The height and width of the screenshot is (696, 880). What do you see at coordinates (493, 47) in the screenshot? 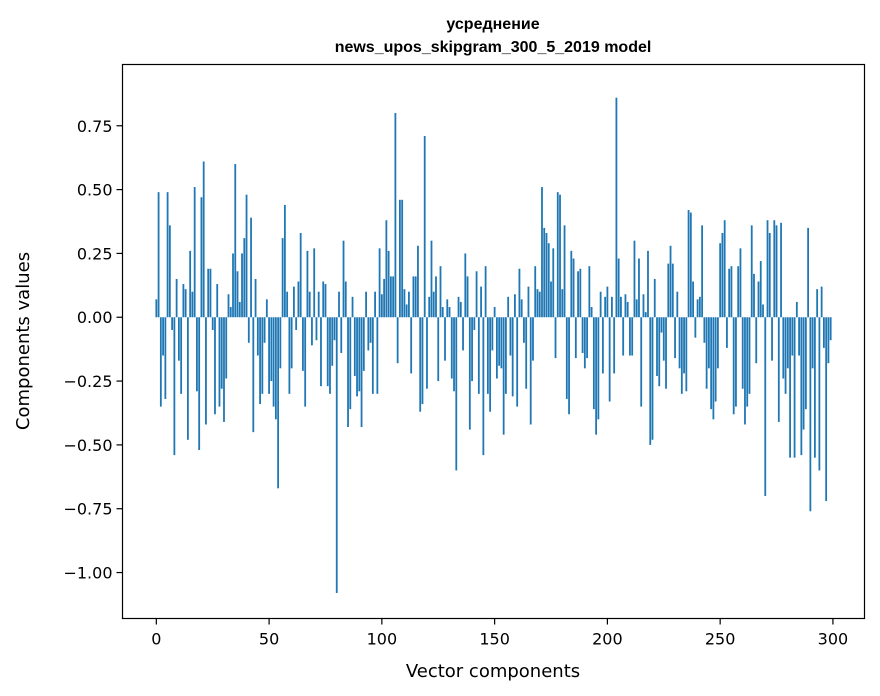
I see `chart-subtitle: news_upos_skipgram_300_5_2019 model` at bounding box center [493, 47].